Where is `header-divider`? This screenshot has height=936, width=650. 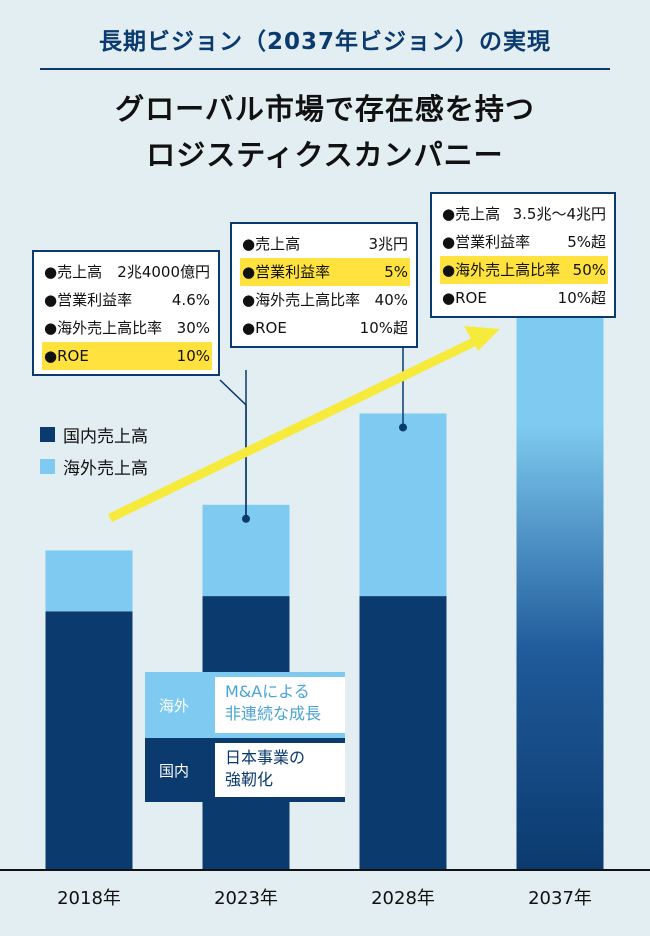 header-divider is located at coordinates (325, 69).